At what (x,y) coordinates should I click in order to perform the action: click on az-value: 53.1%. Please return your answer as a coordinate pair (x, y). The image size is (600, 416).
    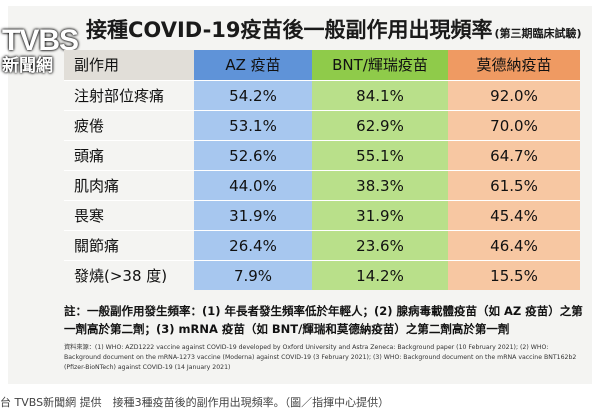
    Looking at the image, I should click on (253, 125).